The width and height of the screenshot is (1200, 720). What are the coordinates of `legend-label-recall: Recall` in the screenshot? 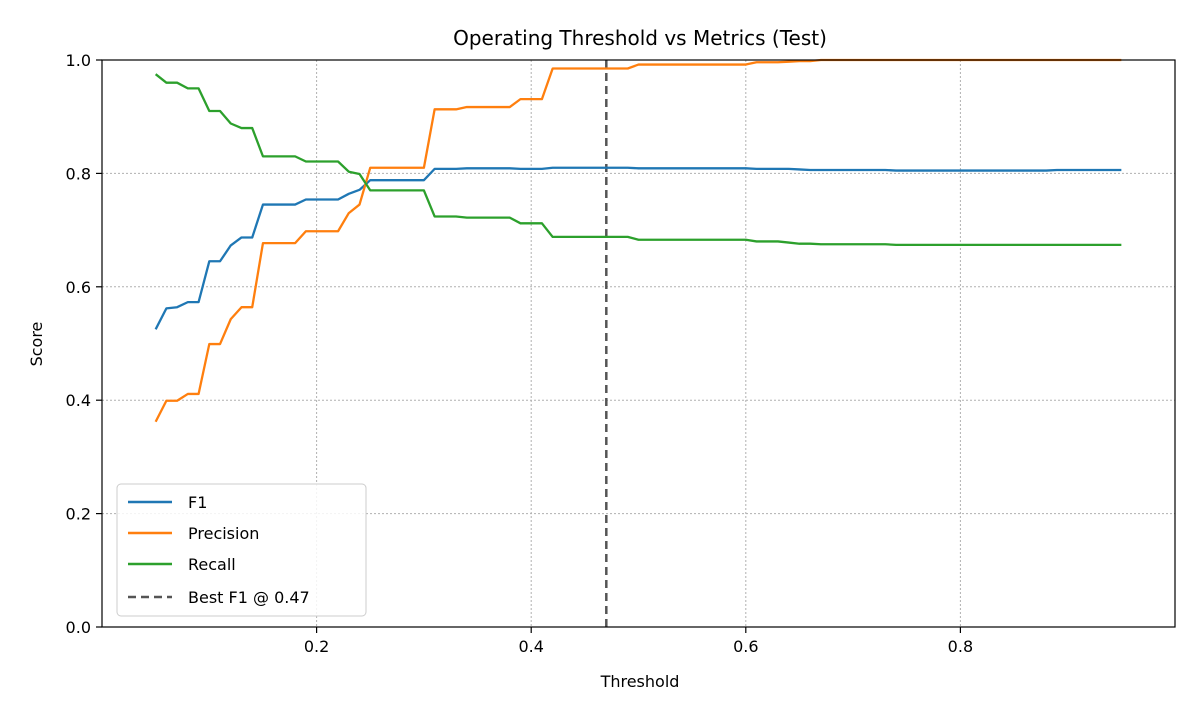 It's located at (212, 564).